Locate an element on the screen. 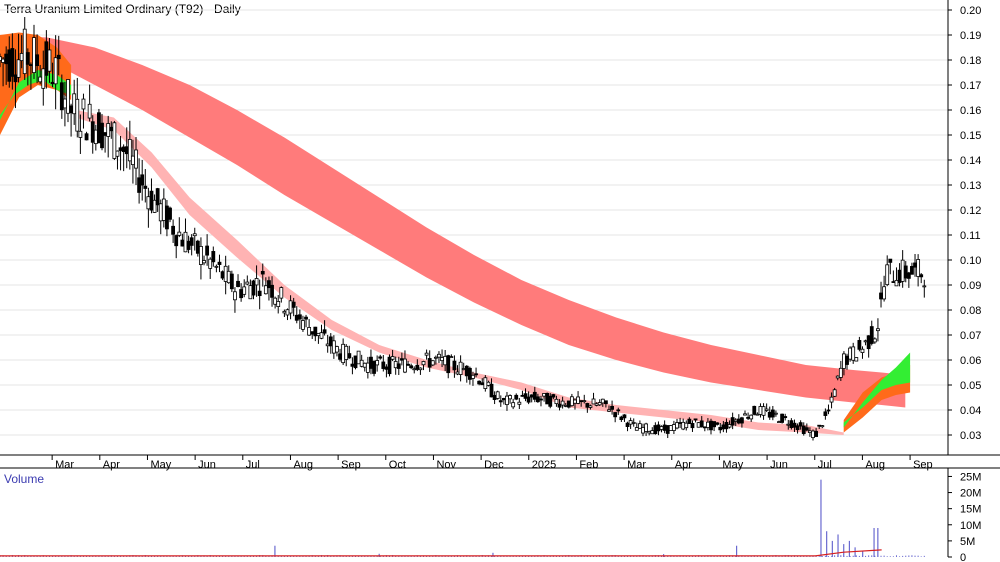 Image resolution: width=1000 pixels, height=562 pixels. price-tick-label: 0.14 is located at coordinates (970, 161).